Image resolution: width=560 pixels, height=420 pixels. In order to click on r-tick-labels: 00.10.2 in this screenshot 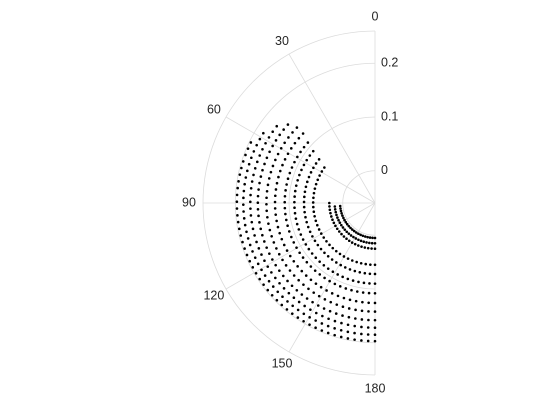, I will do `click(389, 117)`.